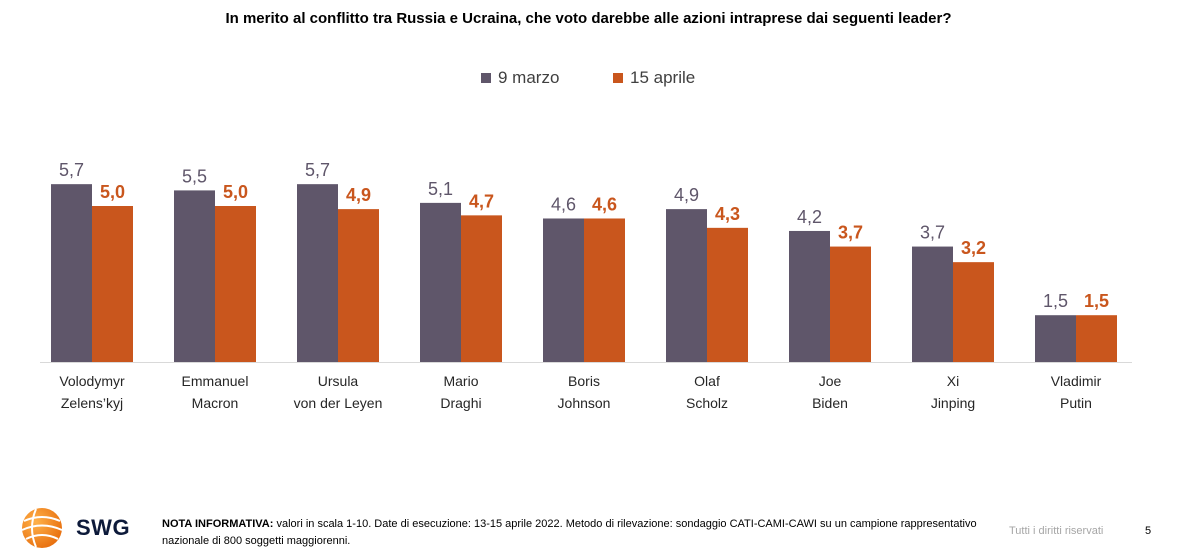 Image resolution: width=1177 pixels, height=558 pixels. I want to click on category-label-7-line-1: Jinping, so click(953, 403).